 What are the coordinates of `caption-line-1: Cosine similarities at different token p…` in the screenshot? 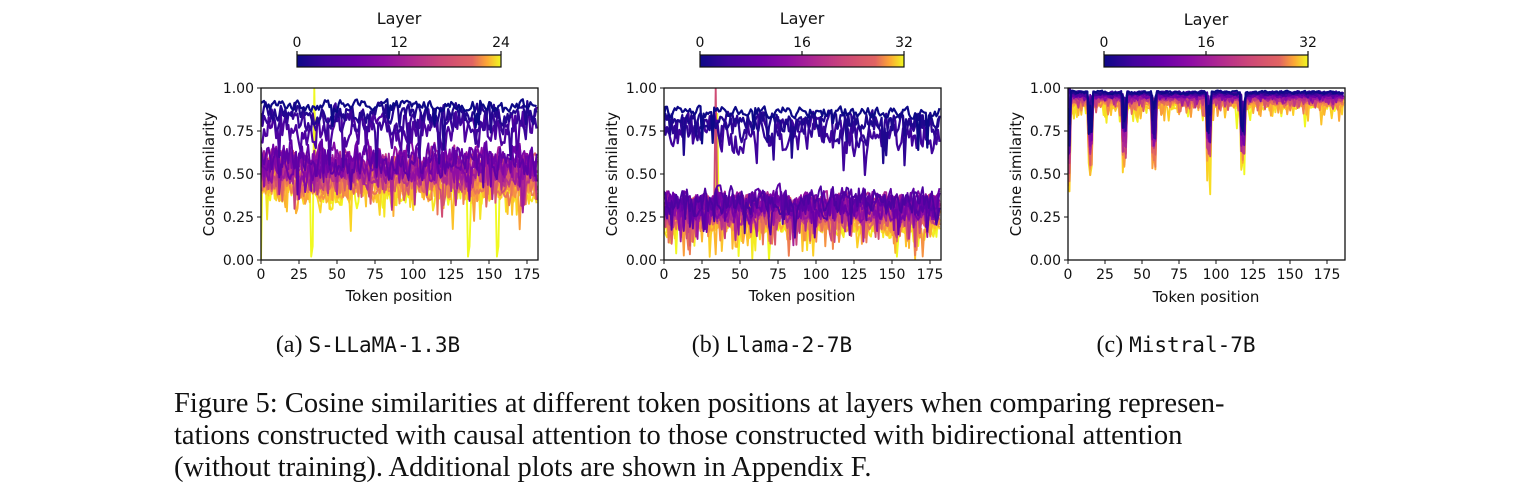 It's located at (754, 403).